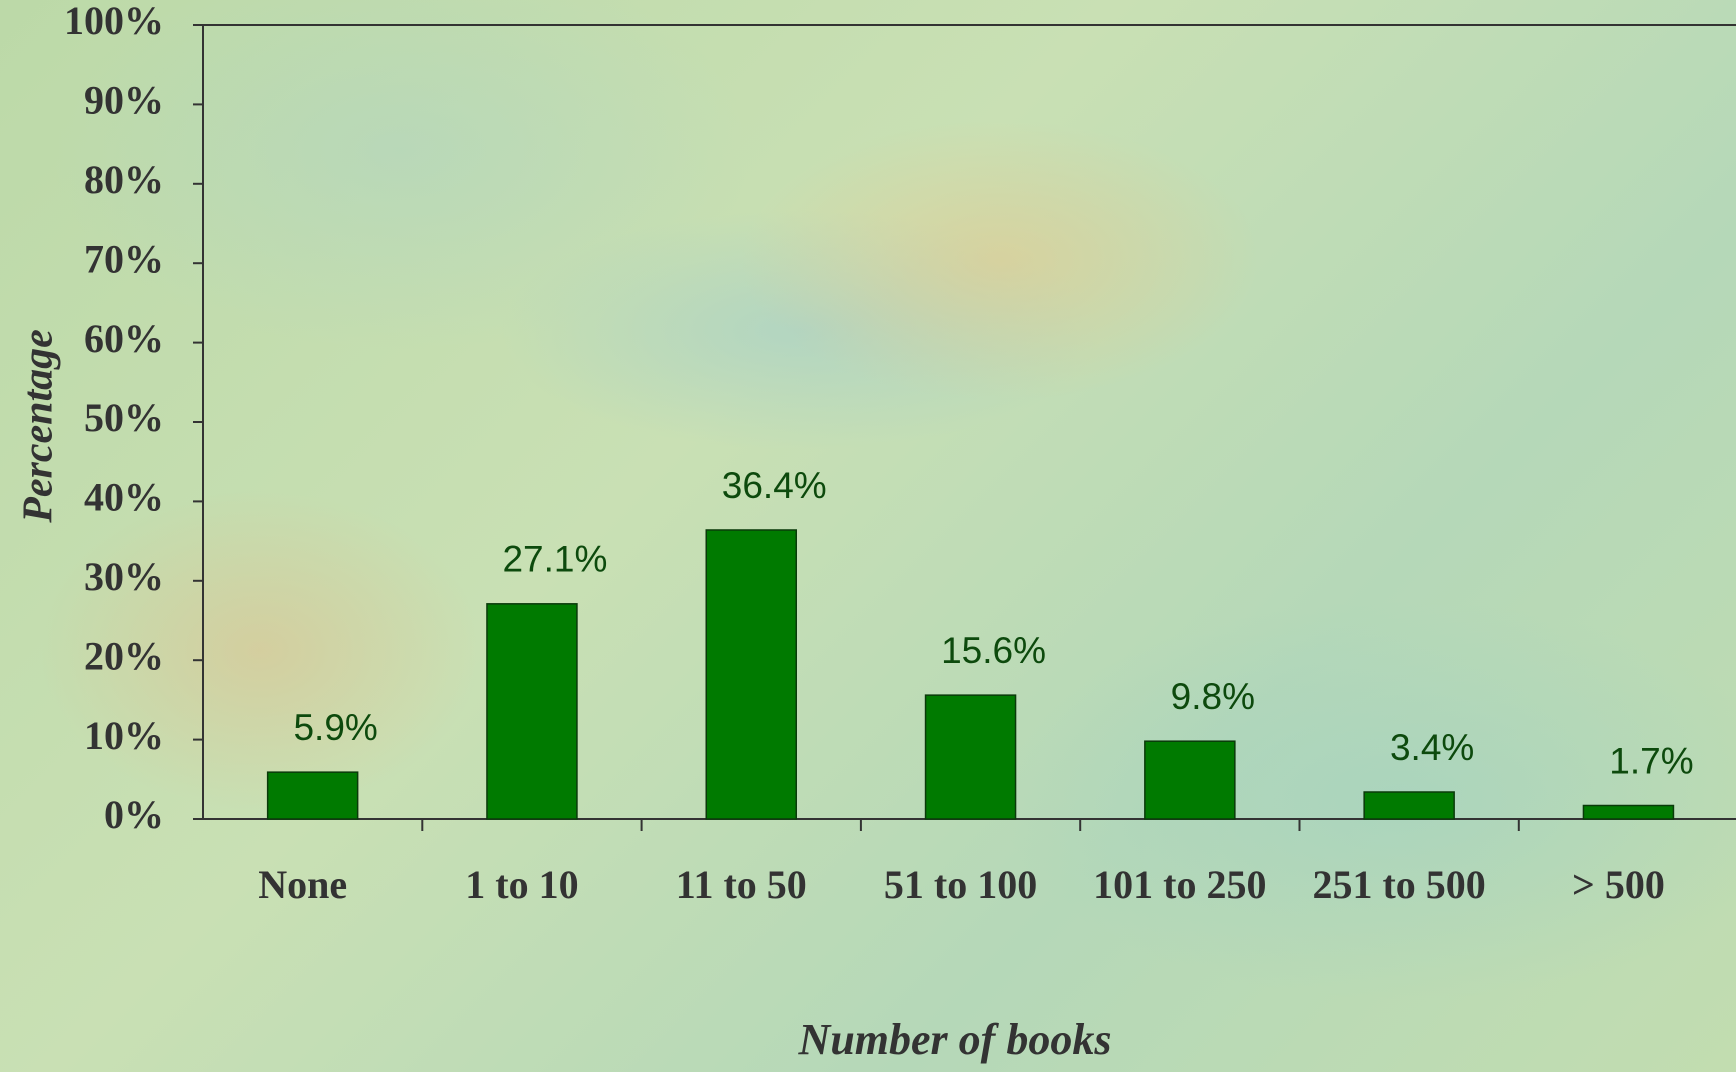 The height and width of the screenshot is (1072, 1736). Describe the element at coordinates (960, 884) in the screenshot. I see `x-tick-label: 51 to 100` at that location.